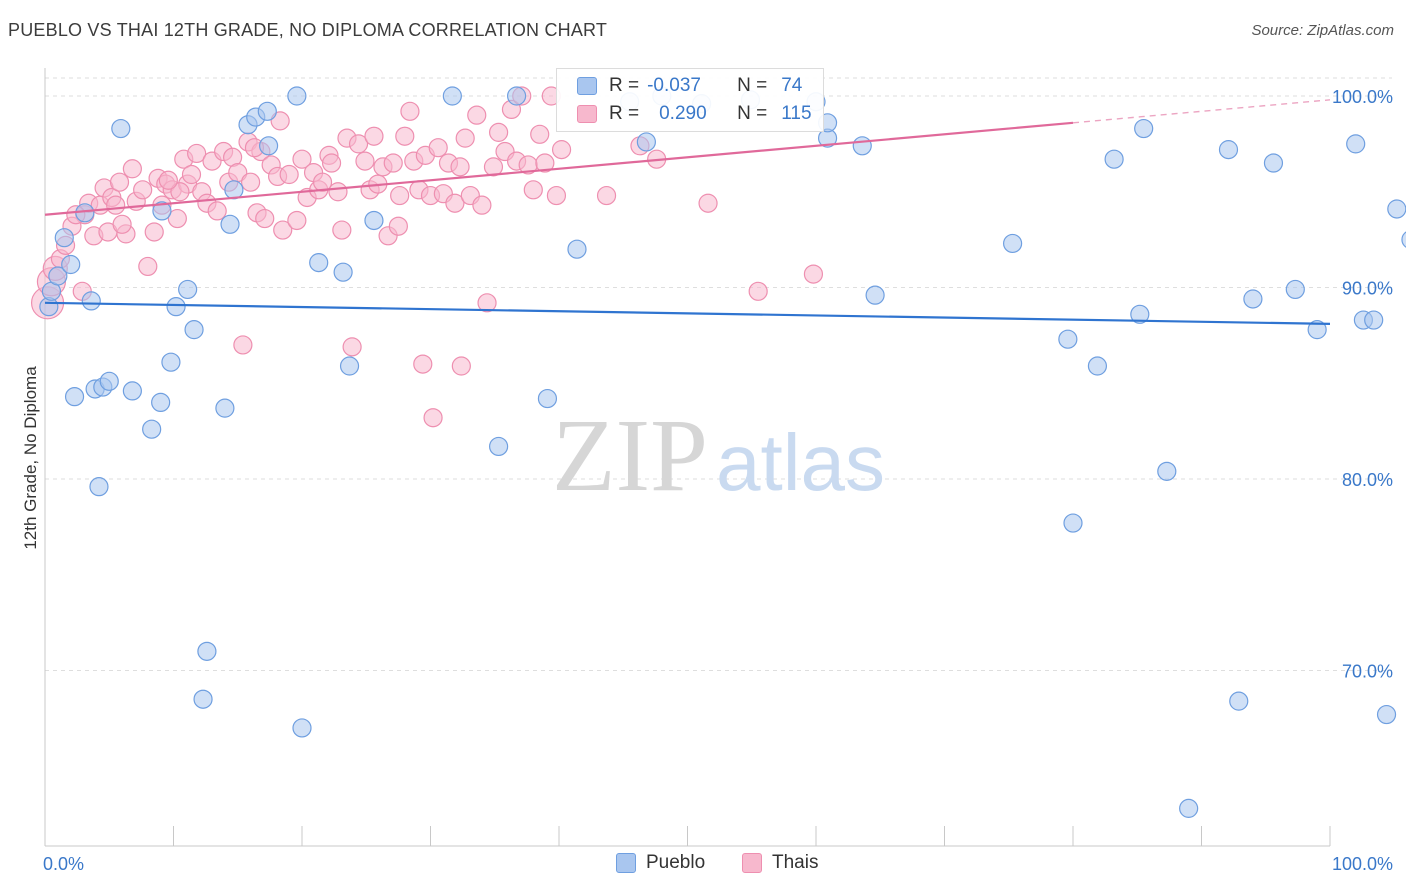  I want to click on legend-item-pueblo: Pueblo, so click(660, 863).